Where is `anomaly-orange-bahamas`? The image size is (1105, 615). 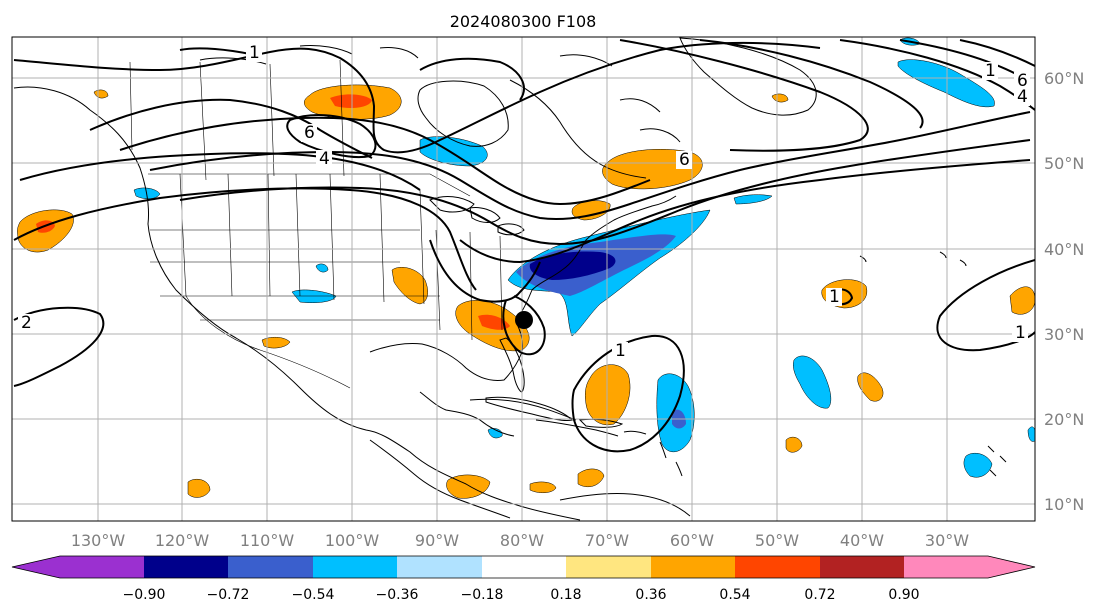 anomaly-orange-bahamas is located at coordinates (607, 395).